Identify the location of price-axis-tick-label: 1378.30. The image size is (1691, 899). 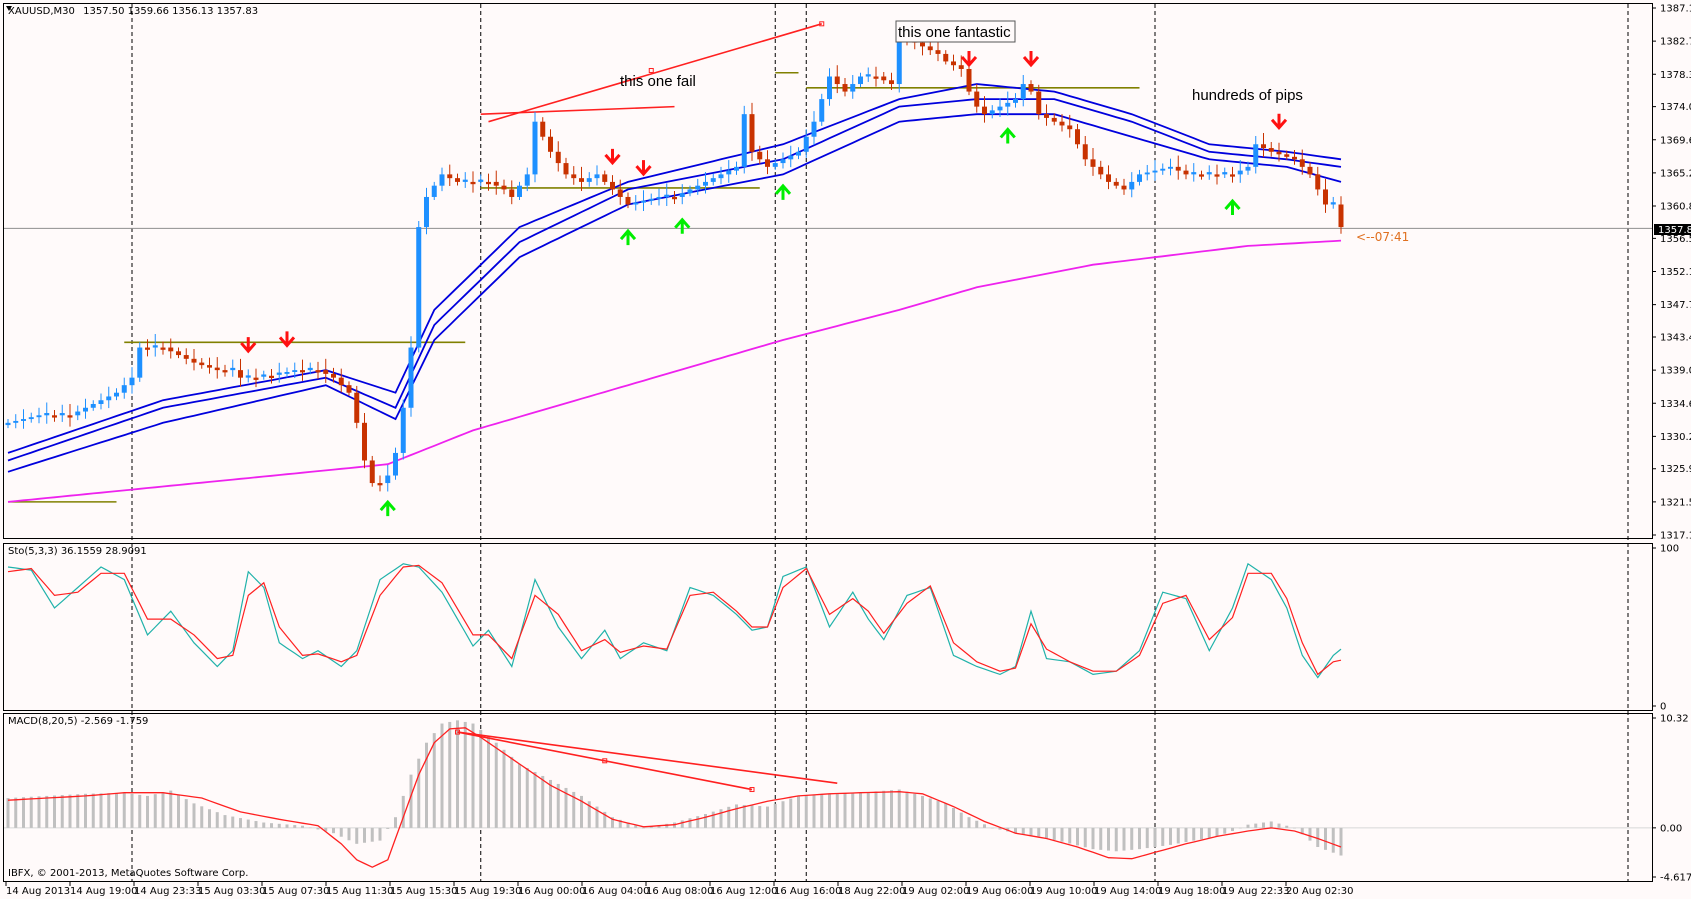
(1675, 75).